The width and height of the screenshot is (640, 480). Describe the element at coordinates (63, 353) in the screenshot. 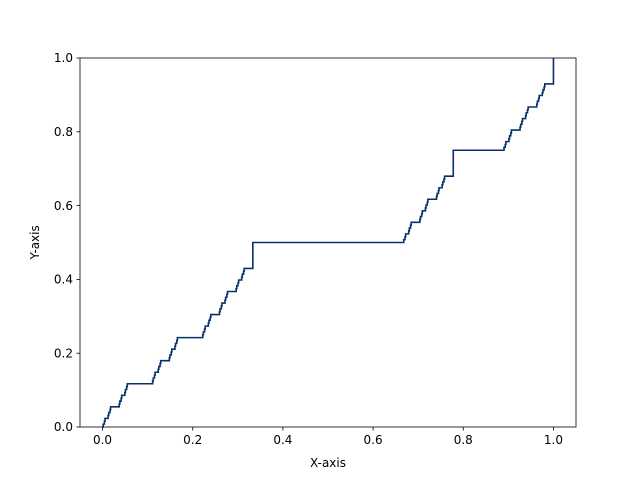

I see `y-tick-label: 0.2` at that location.